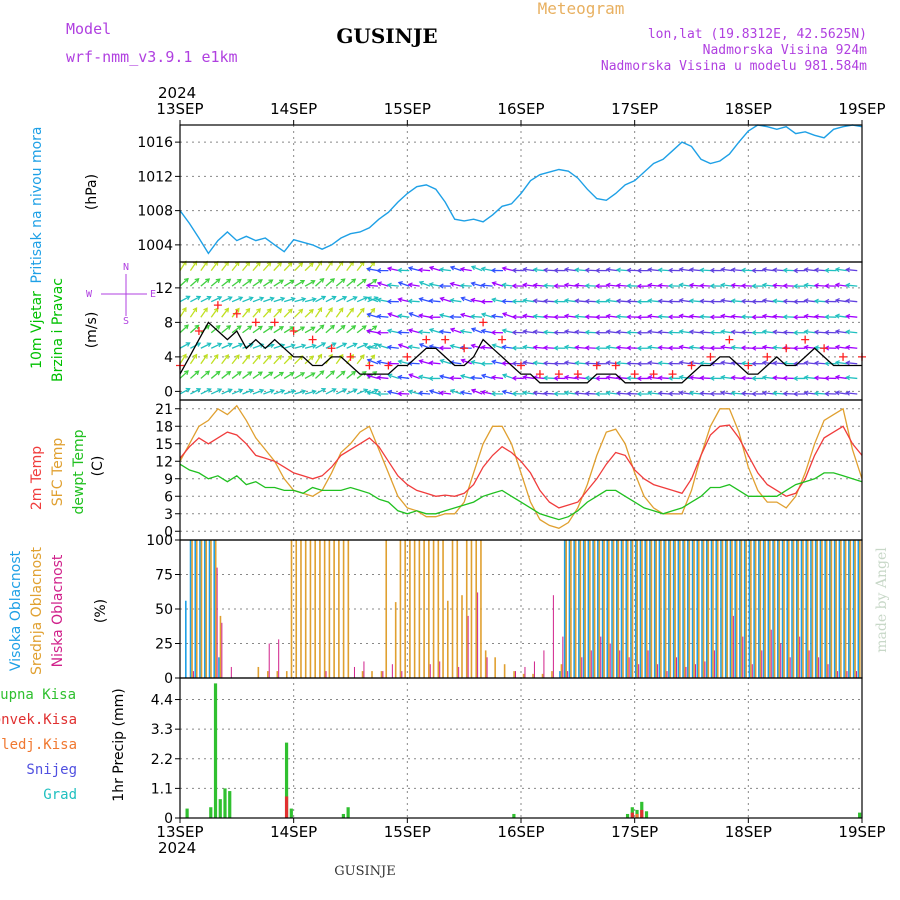 This screenshot has width=900, height=900. Describe the element at coordinates (152, 57) in the screenshot. I see `model-name: wrf-nmm_v3.9.1 e1km` at that location.